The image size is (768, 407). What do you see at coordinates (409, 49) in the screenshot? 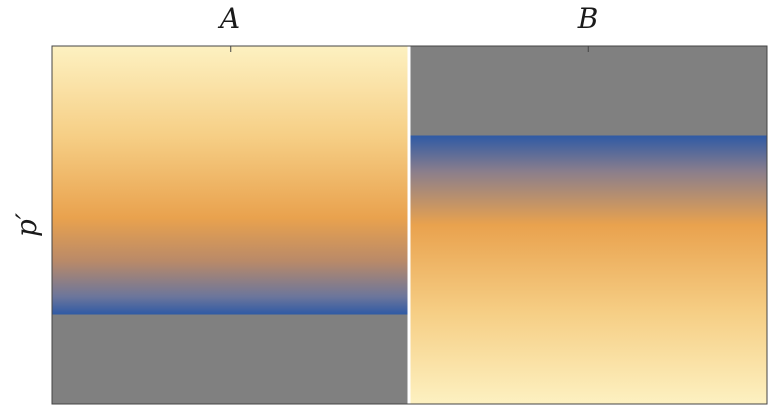
I see `column-ticks` at bounding box center [409, 49].